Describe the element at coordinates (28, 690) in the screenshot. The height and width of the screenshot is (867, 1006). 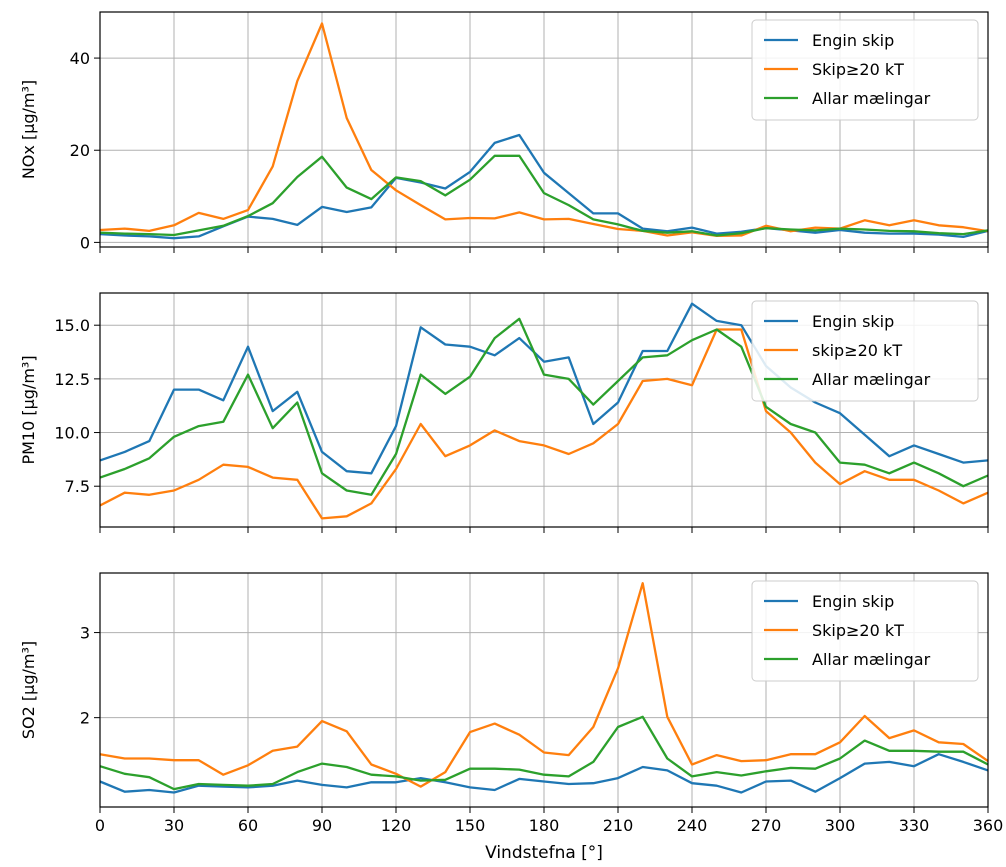
I see `y-axis-label: SO2 [µg/m³]` at that location.